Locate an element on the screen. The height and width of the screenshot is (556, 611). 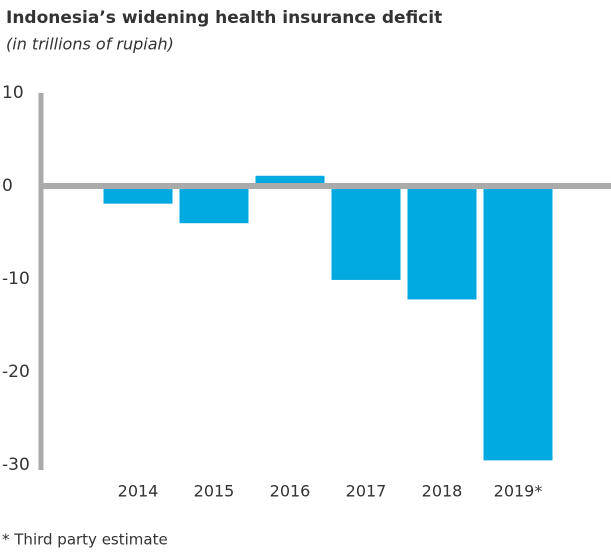
chart-subtitle: (in trillions of rupiah) is located at coordinates (90, 44).